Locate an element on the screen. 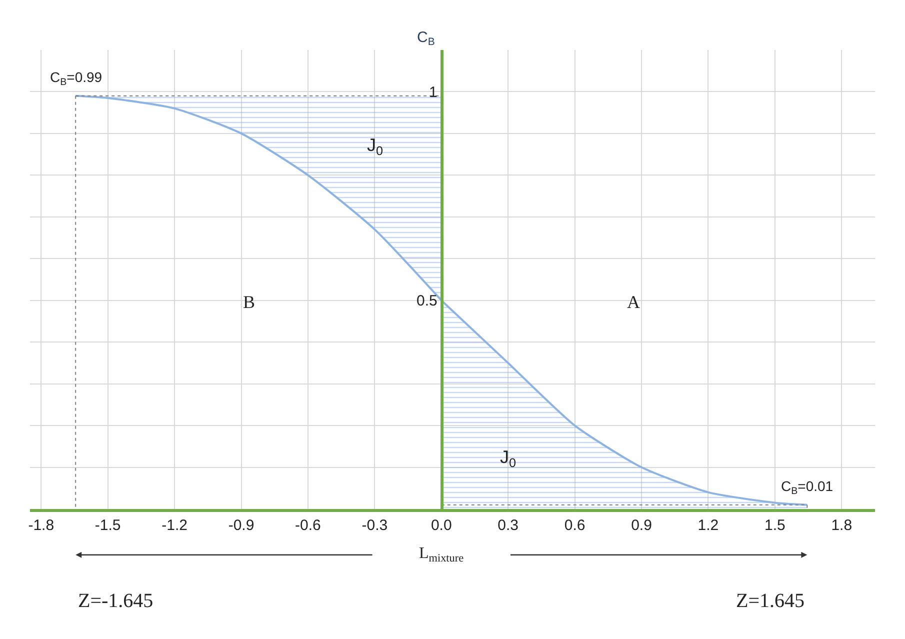 The height and width of the screenshot is (639, 905). annotation: C$_{B}$=0.99 is located at coordinates (76, 78).